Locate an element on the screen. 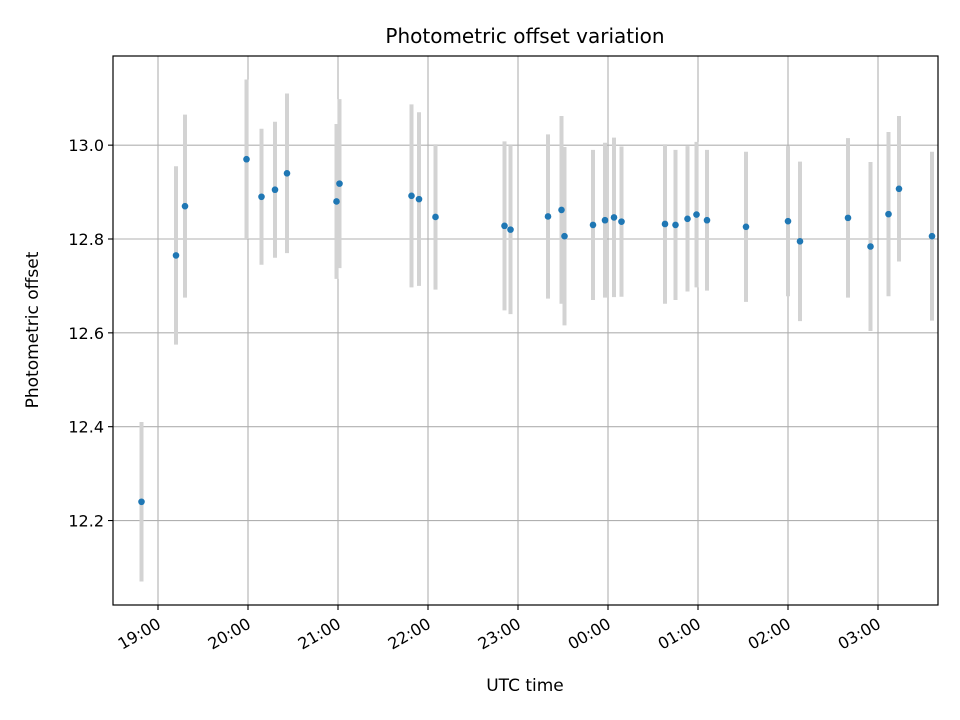  y-tick-label: 12.2 is located at coordinates (86, 521).